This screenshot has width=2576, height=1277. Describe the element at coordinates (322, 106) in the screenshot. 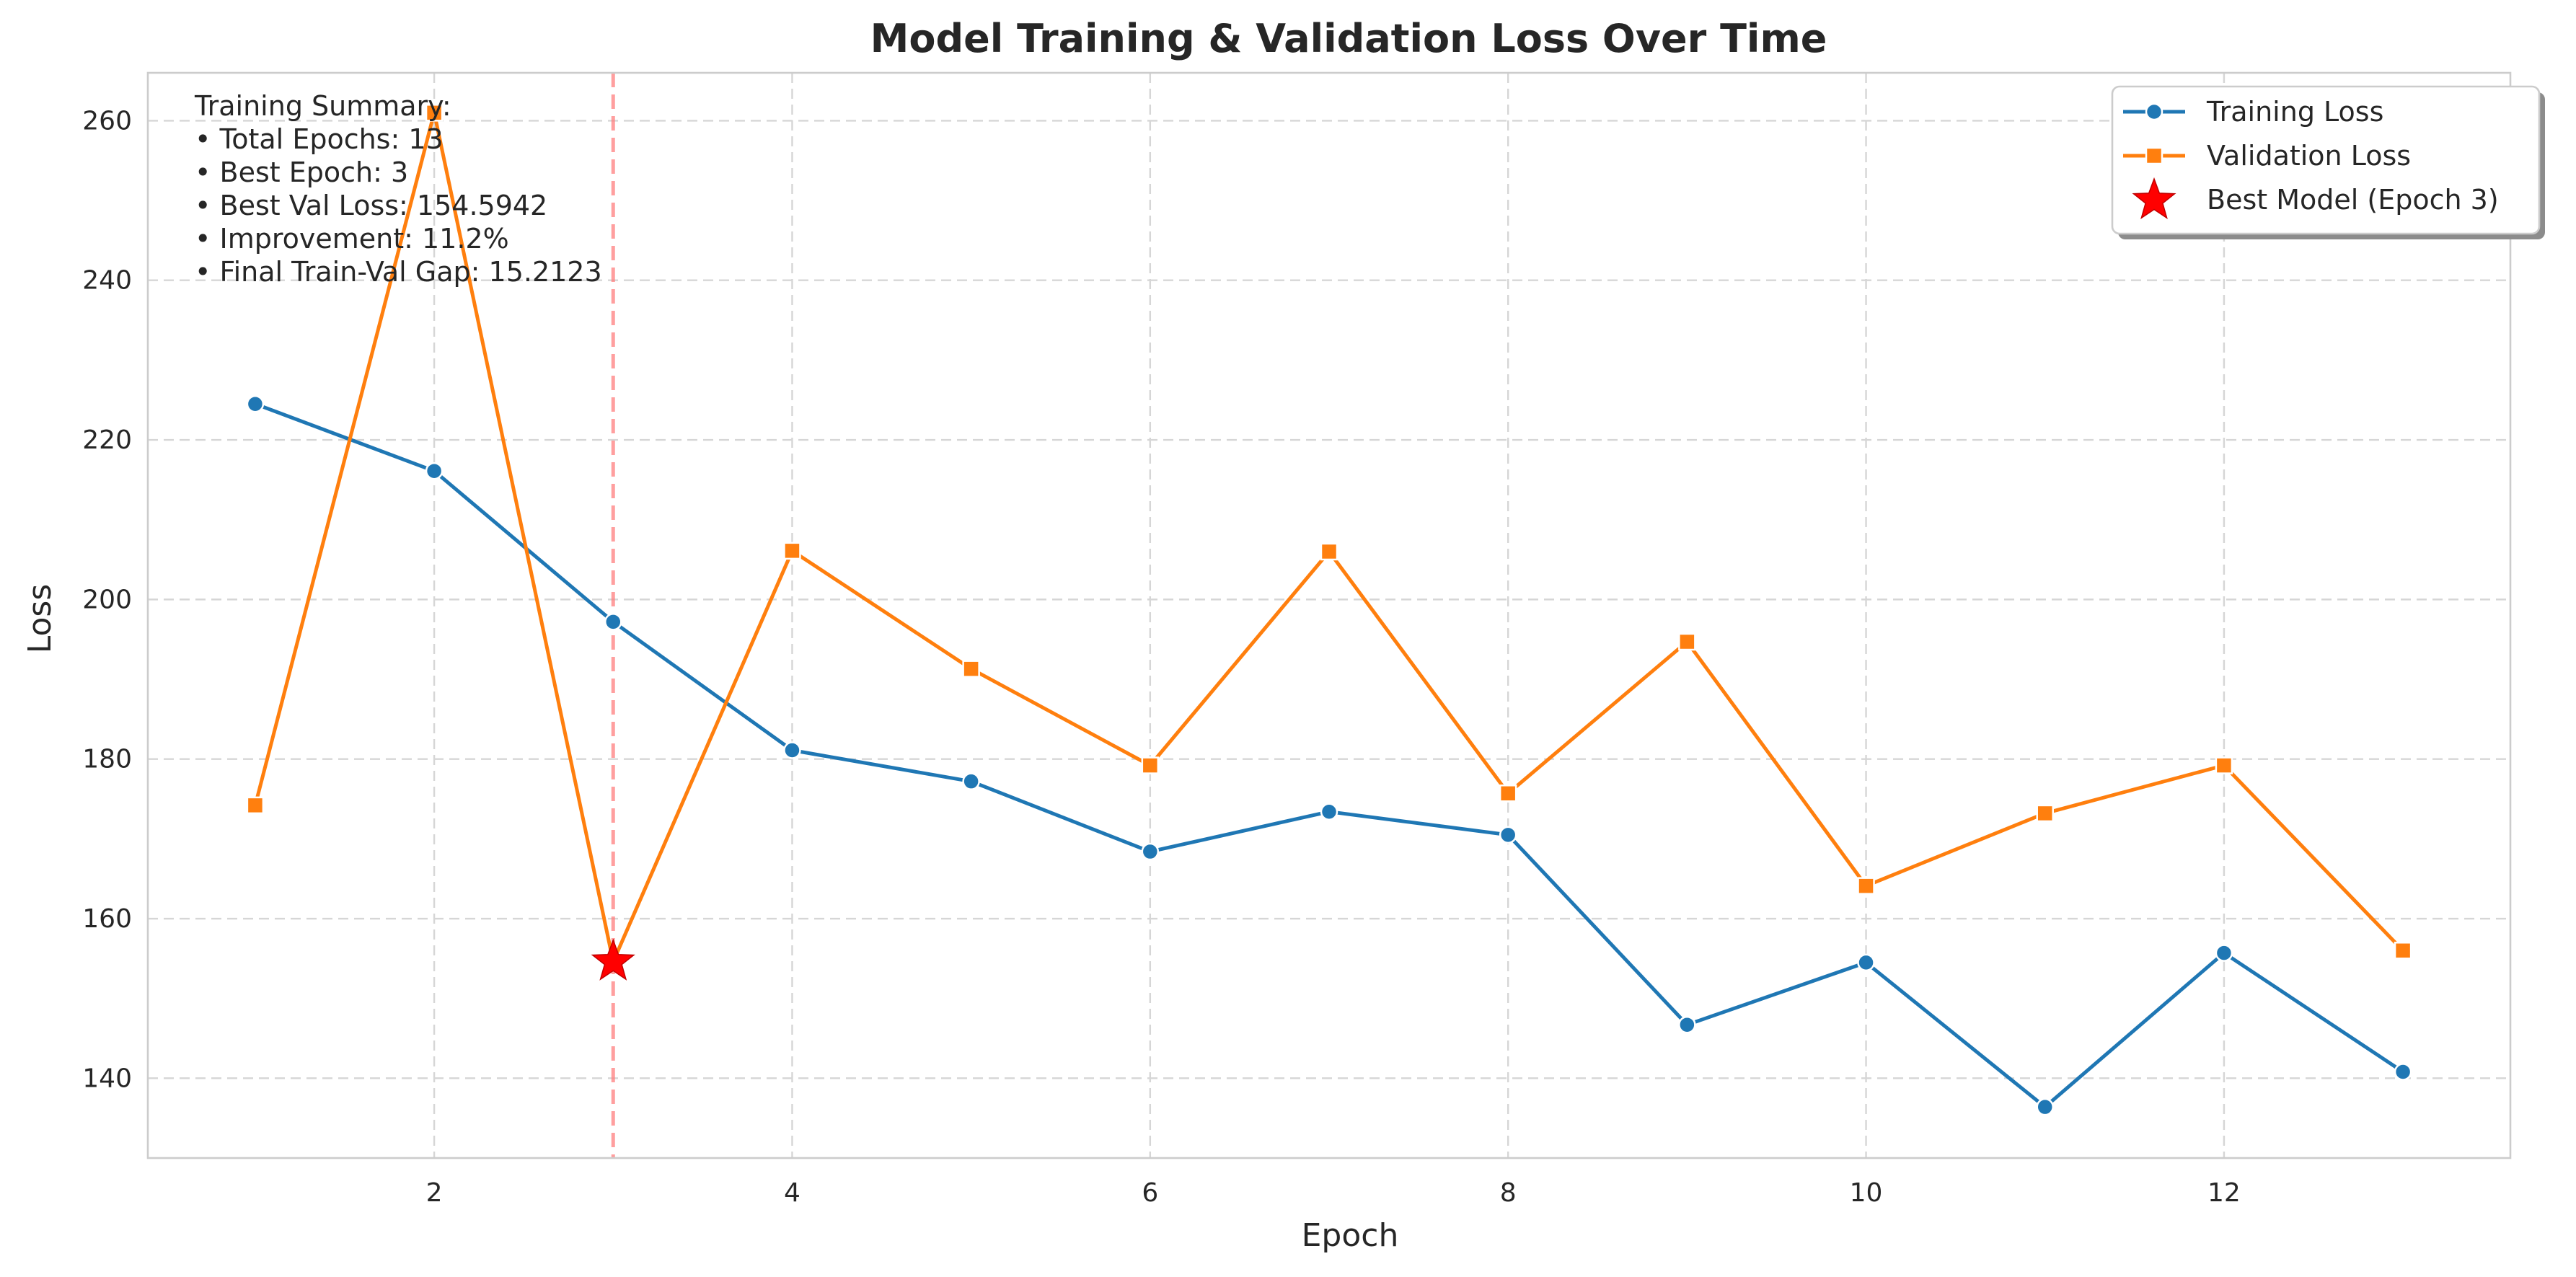

I see `summary-title: Training Summary:` at that location.